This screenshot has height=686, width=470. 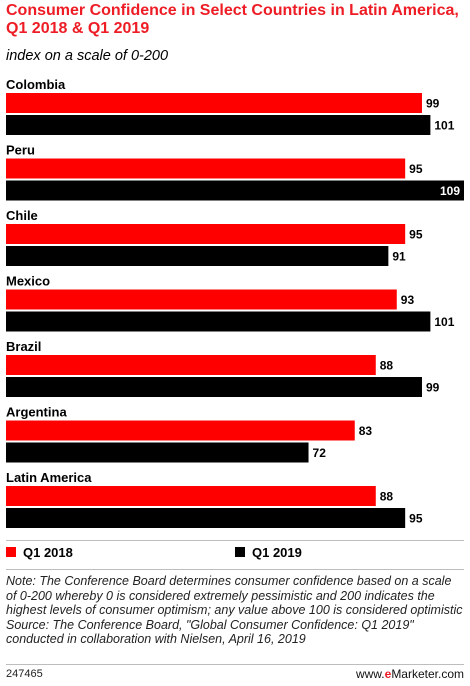 I want to click on value-label-chile-q1-2018: 95, so click(x=416, y=235).